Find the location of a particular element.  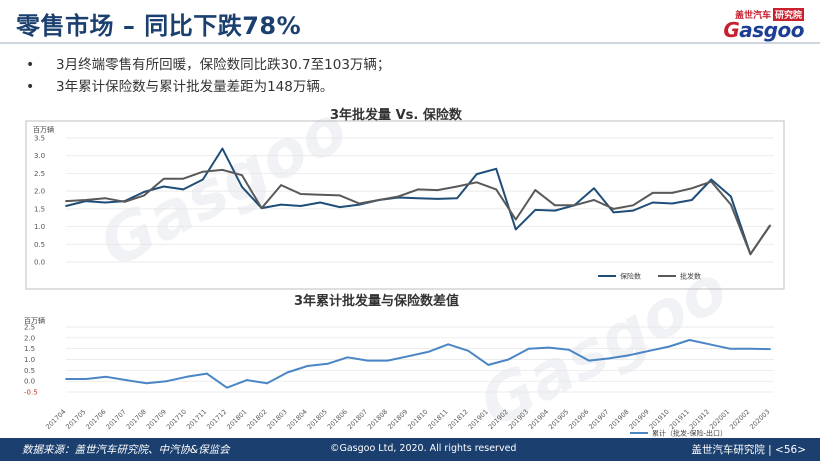

chart2-xtick-label: 201711 is located at coordinates (196, 419).